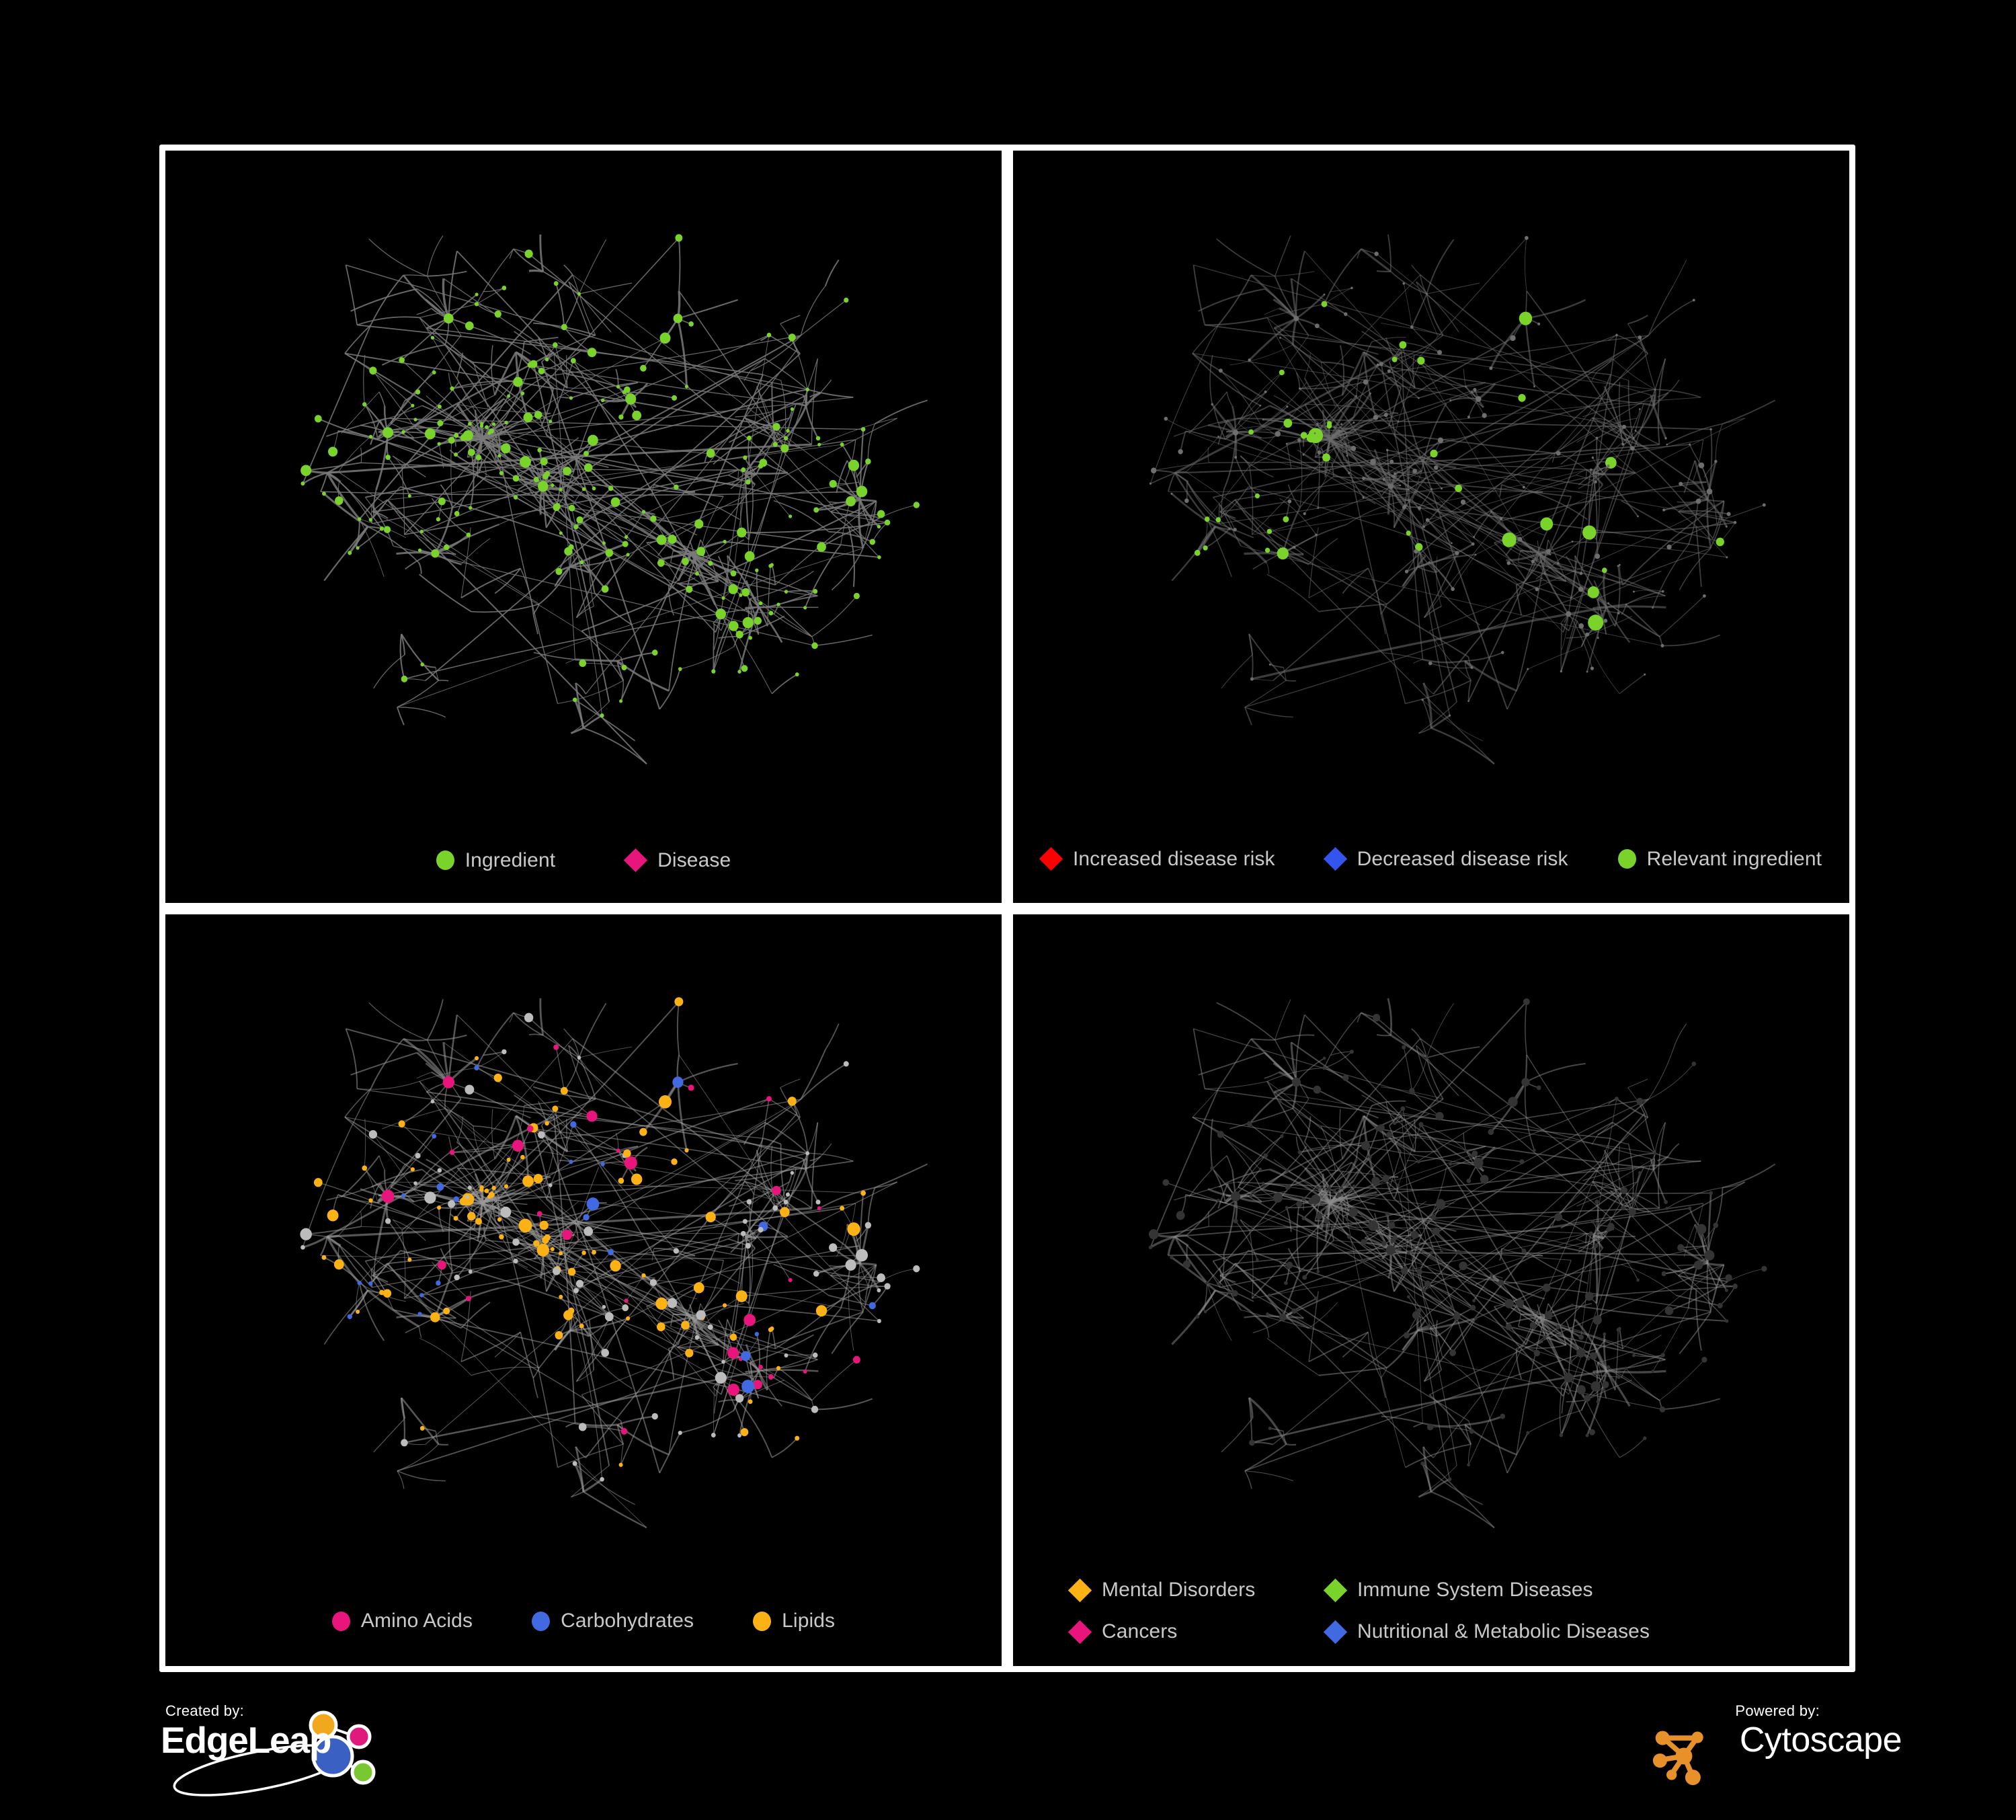 Image resolution: width=2016 pixels, height=1820 pixels. I want to click on brand-cytoscape: Powered by: Cytoscape, so click(1760, 1757).